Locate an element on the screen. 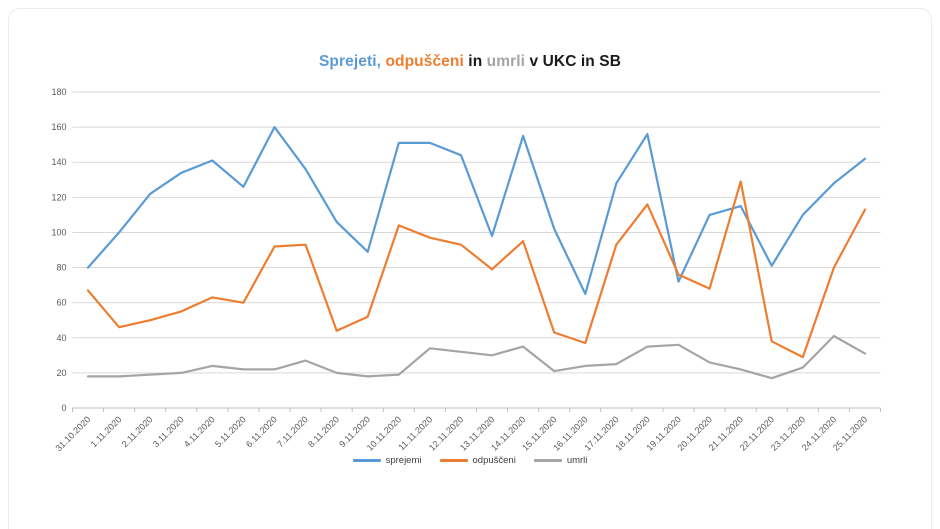 This screenshot has height=529, width=940. series-line-umrli is located at coordinates (476, 357).